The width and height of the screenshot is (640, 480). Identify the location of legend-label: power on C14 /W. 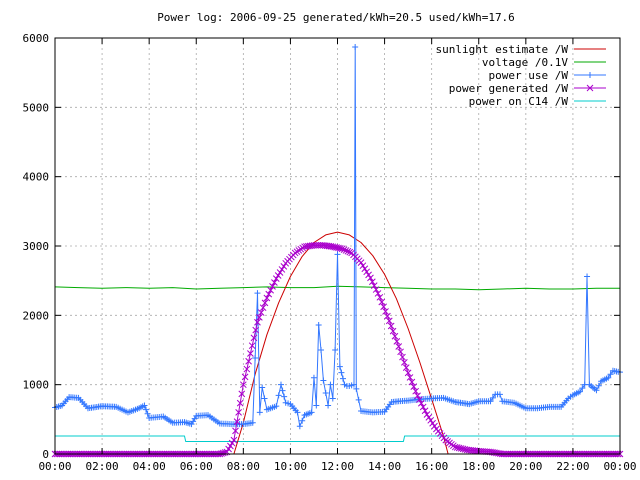
(519, 101).